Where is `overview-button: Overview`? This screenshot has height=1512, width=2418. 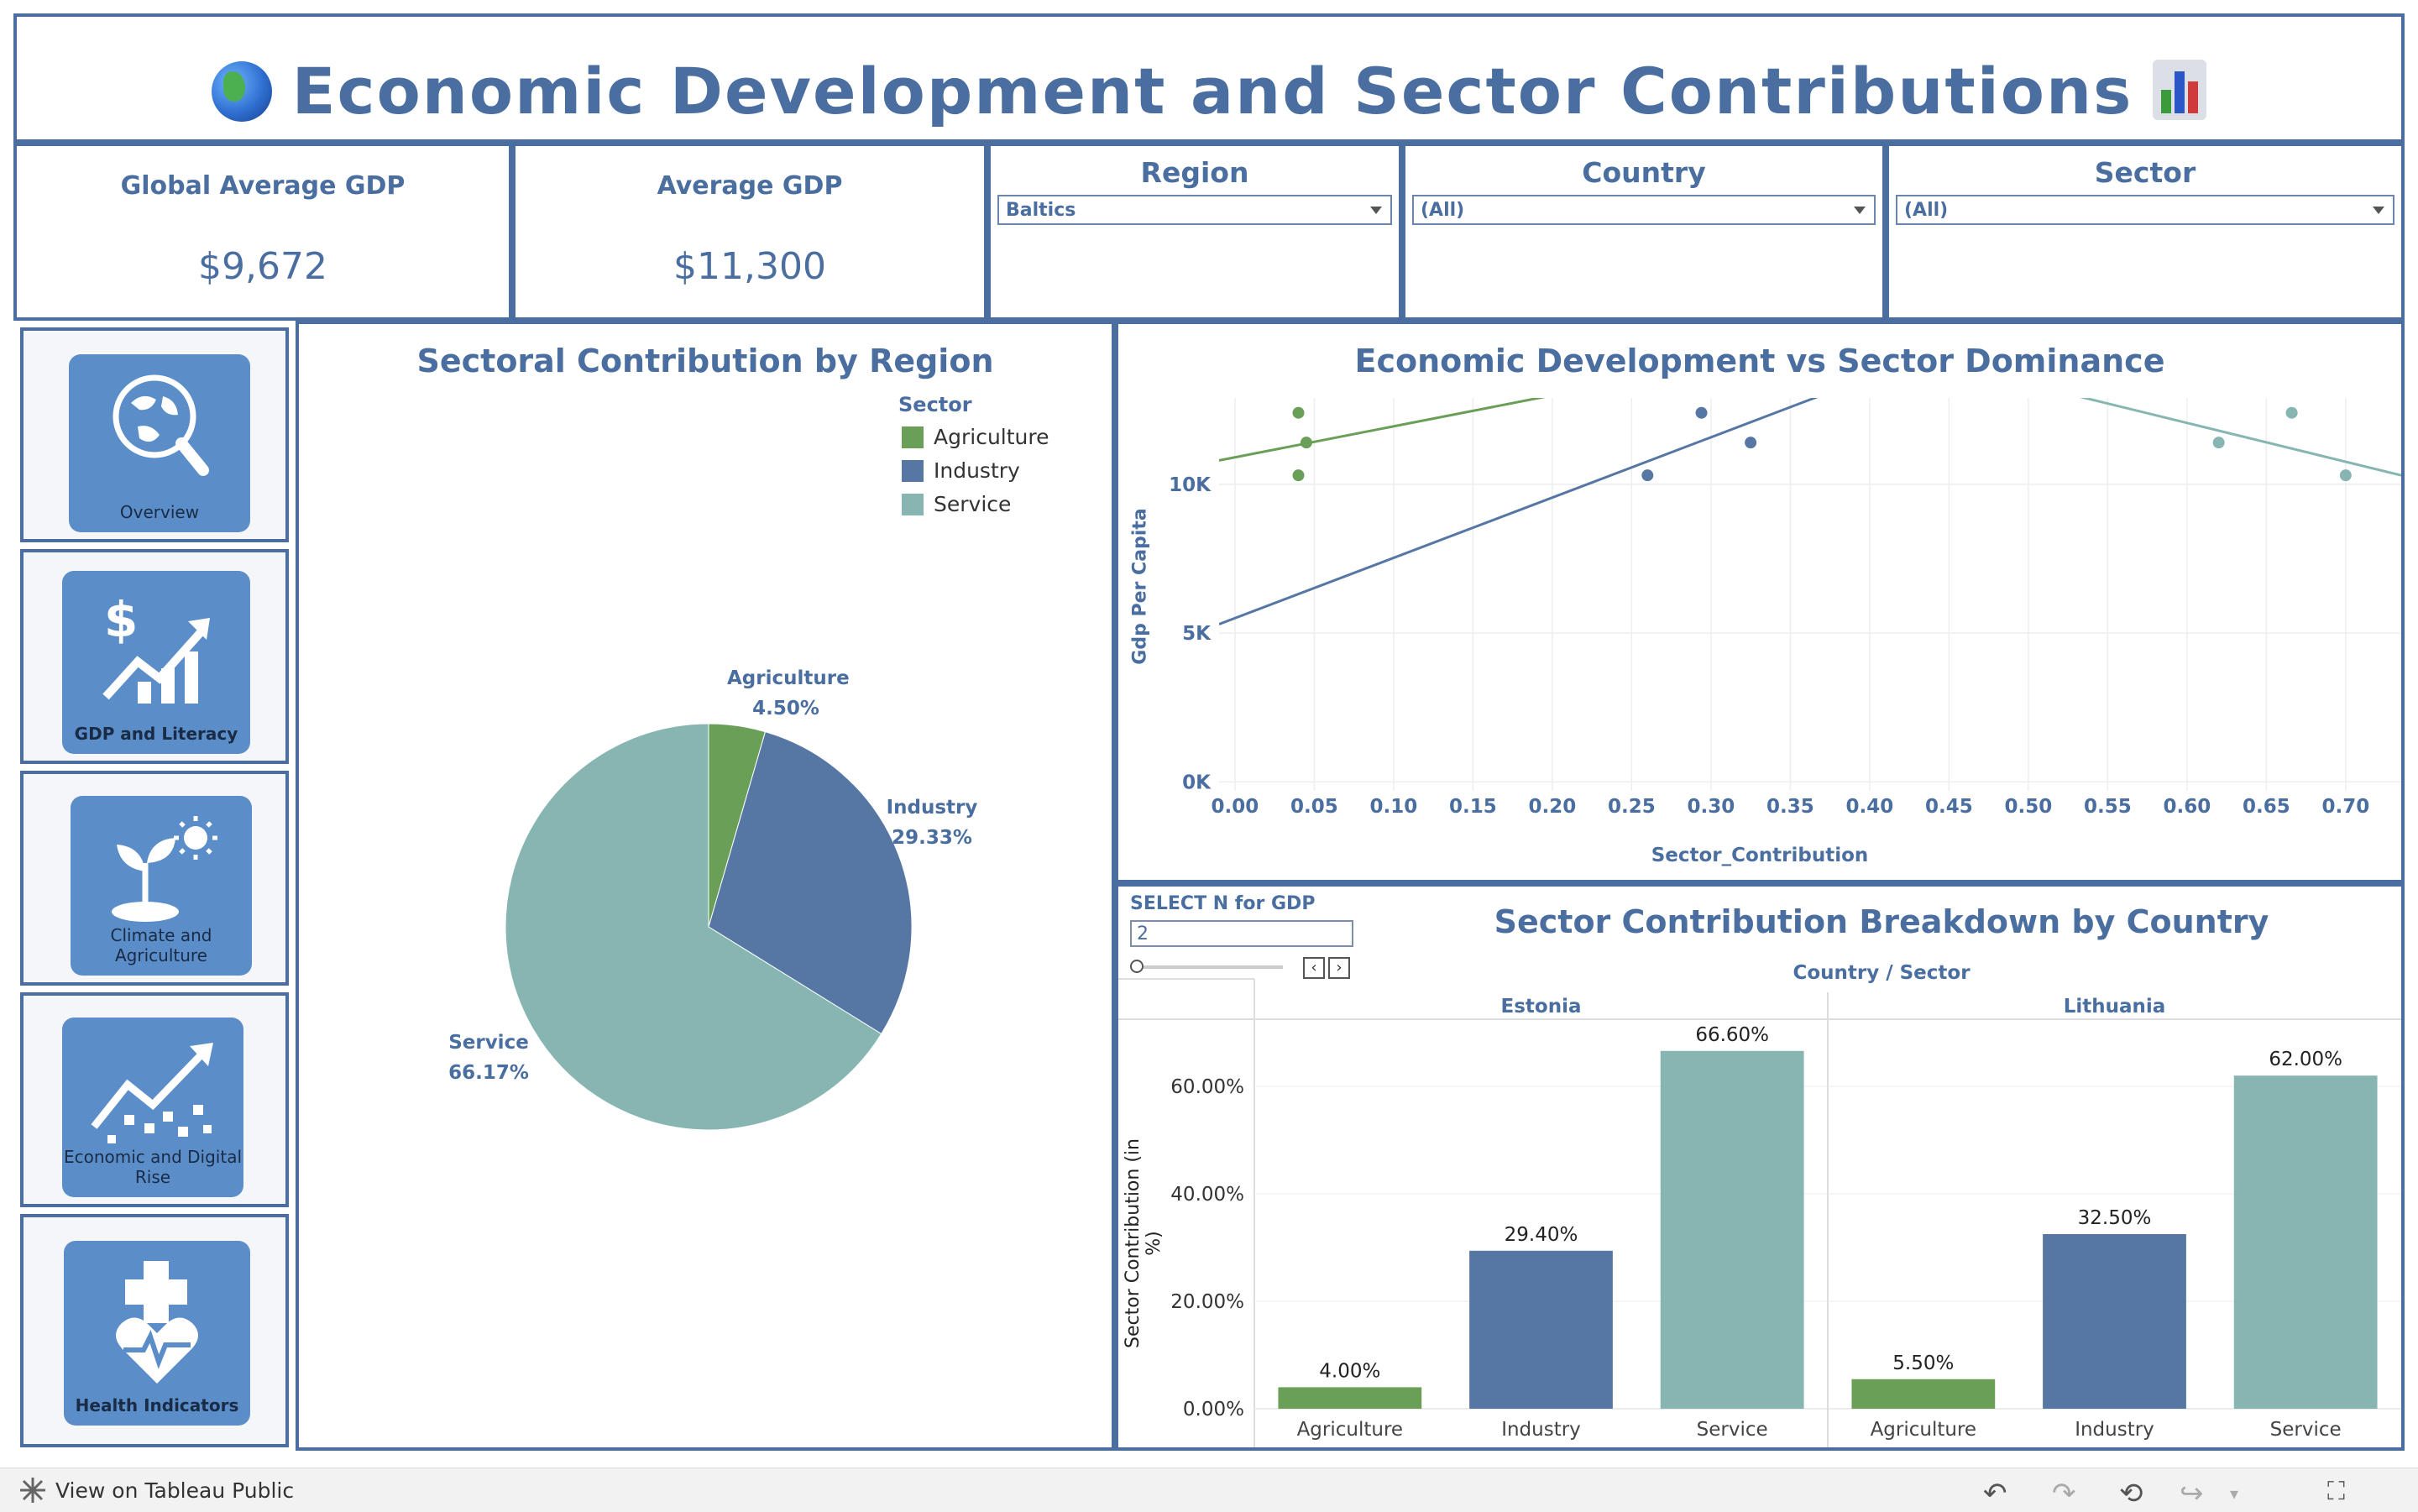
overview-button: Overview is located at coordinates (159, 443).